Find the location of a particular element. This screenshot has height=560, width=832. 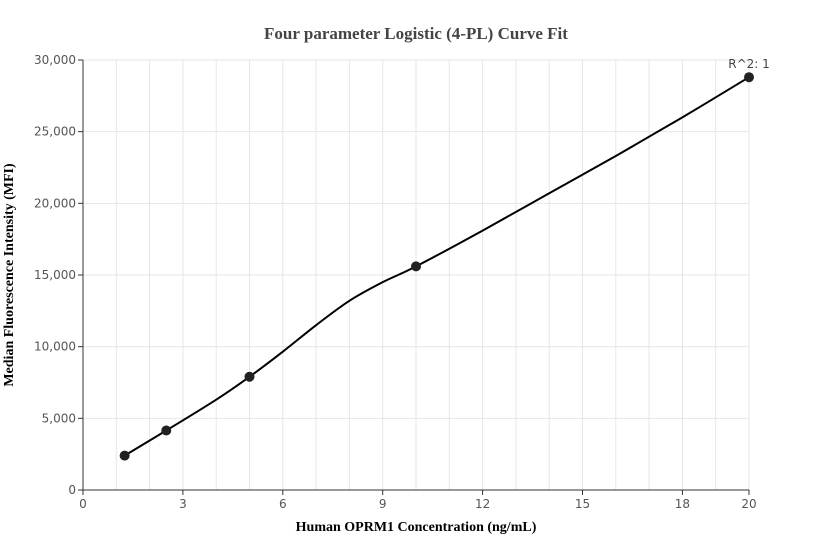

x-tick-label: 18 is located at coordinates (682, 504).